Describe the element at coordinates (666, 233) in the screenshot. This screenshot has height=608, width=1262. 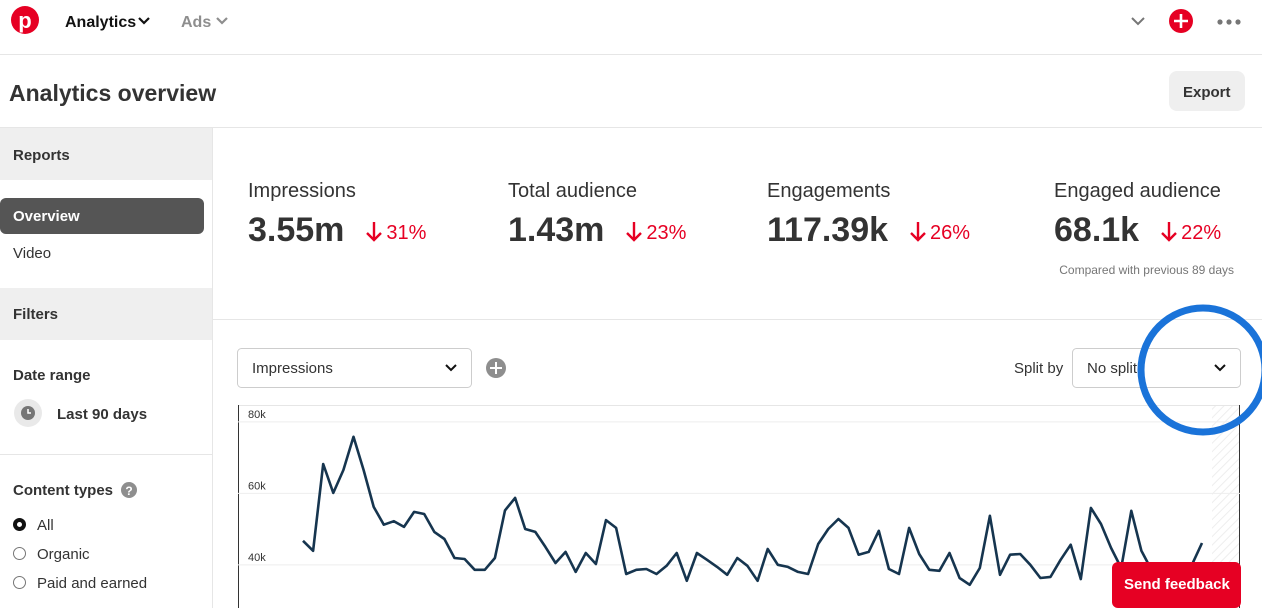
I see `metric-change: 23%` at that location.